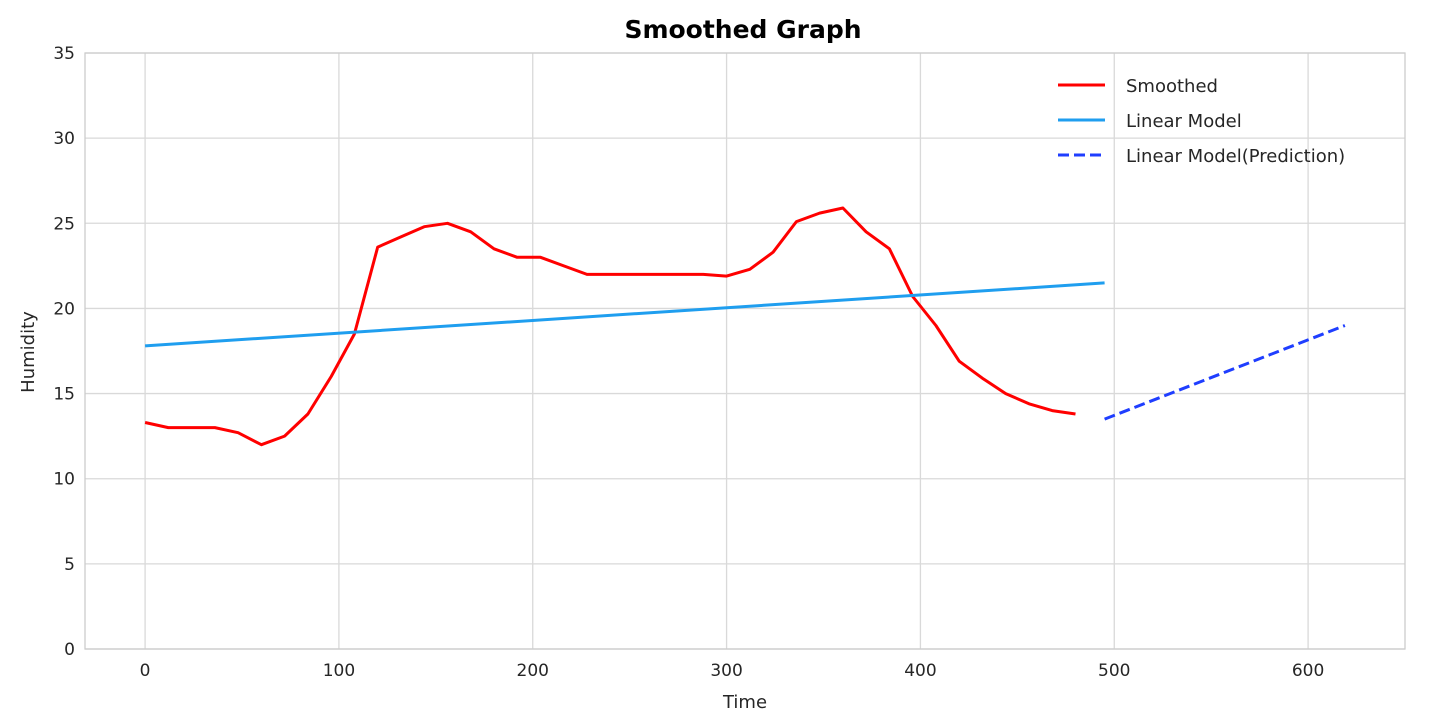 This screenshot has height=724, width=1446. Describe the element at coordinates (625, 314) in the screenshot. I see `series-line-linear-model` at that location.